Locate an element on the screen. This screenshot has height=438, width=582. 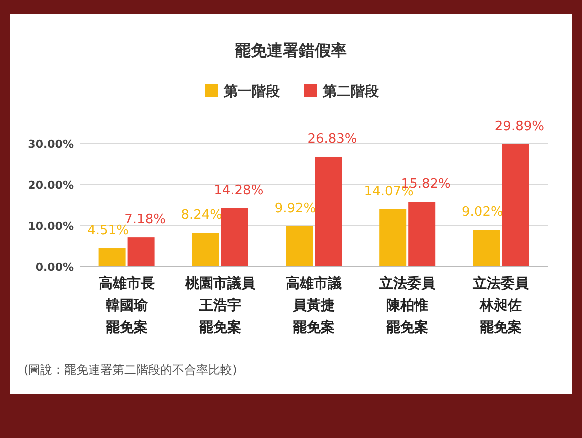
data-label: 9.02% is located at coordinates (483, 212).